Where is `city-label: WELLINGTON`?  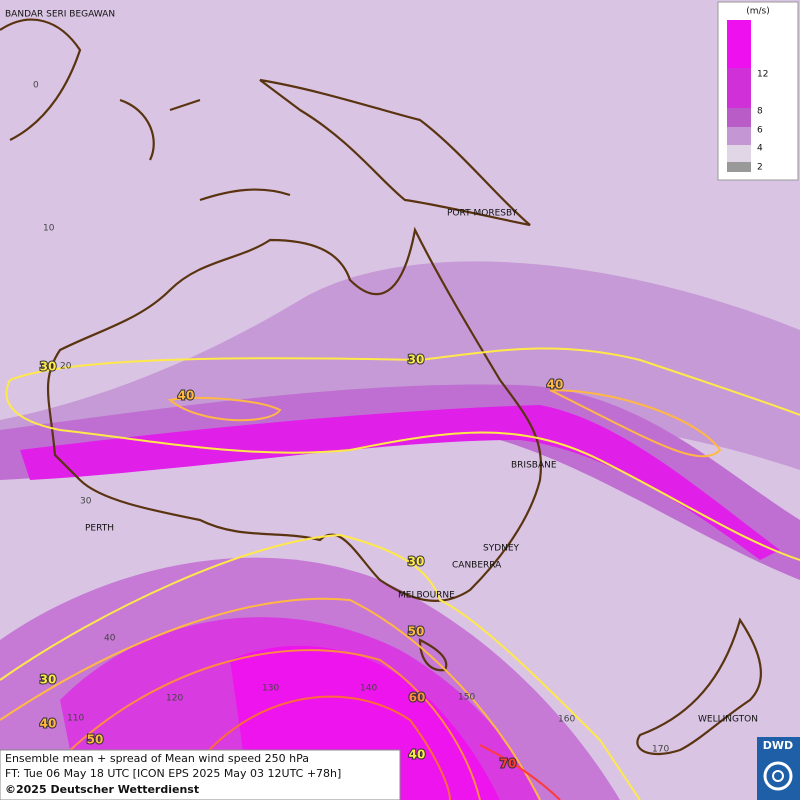
city-label: WELLINGTON is located at coordinates (728, 720).